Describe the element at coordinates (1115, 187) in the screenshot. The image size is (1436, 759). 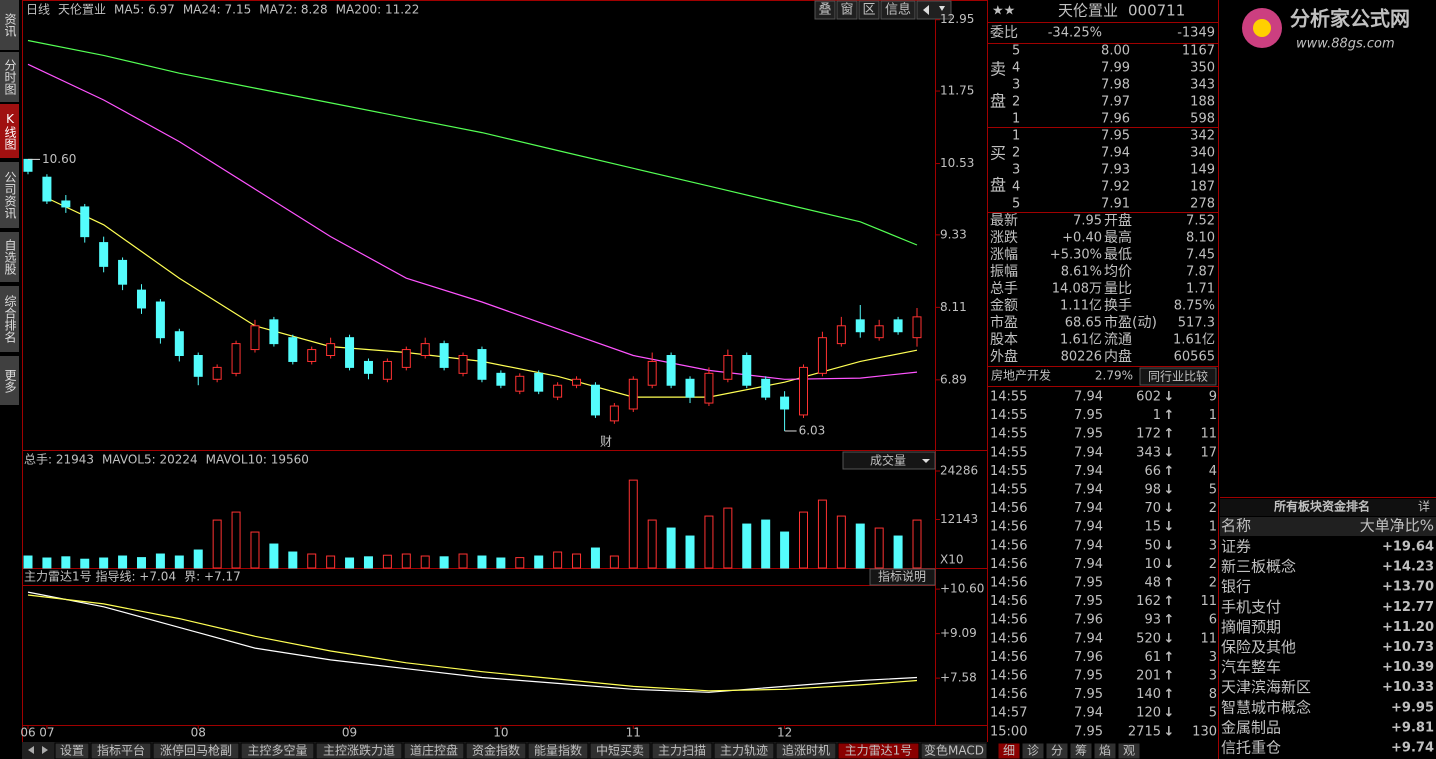
I see `book-price: 7.92` at that location.